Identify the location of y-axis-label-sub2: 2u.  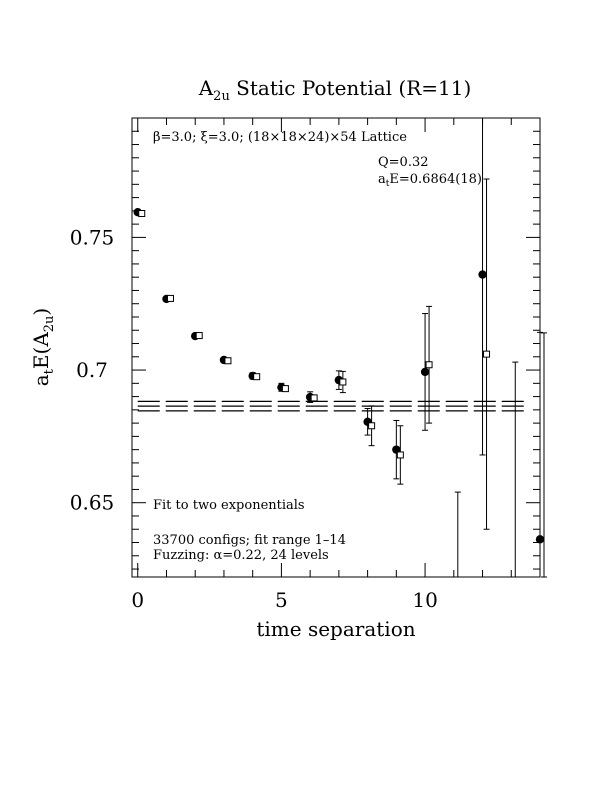
(49, 324).